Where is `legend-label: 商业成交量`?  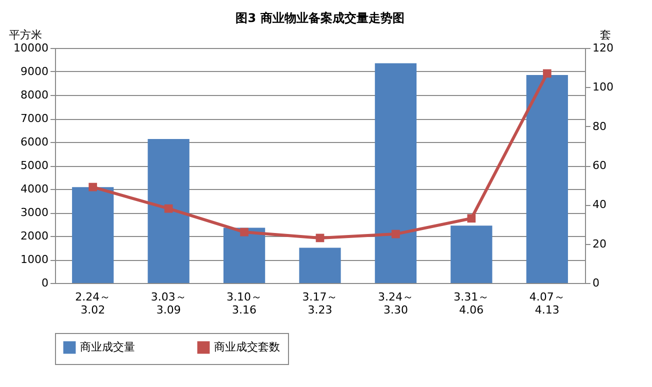
legend-label: 商业成交量 is located at coordinates (107, 347).